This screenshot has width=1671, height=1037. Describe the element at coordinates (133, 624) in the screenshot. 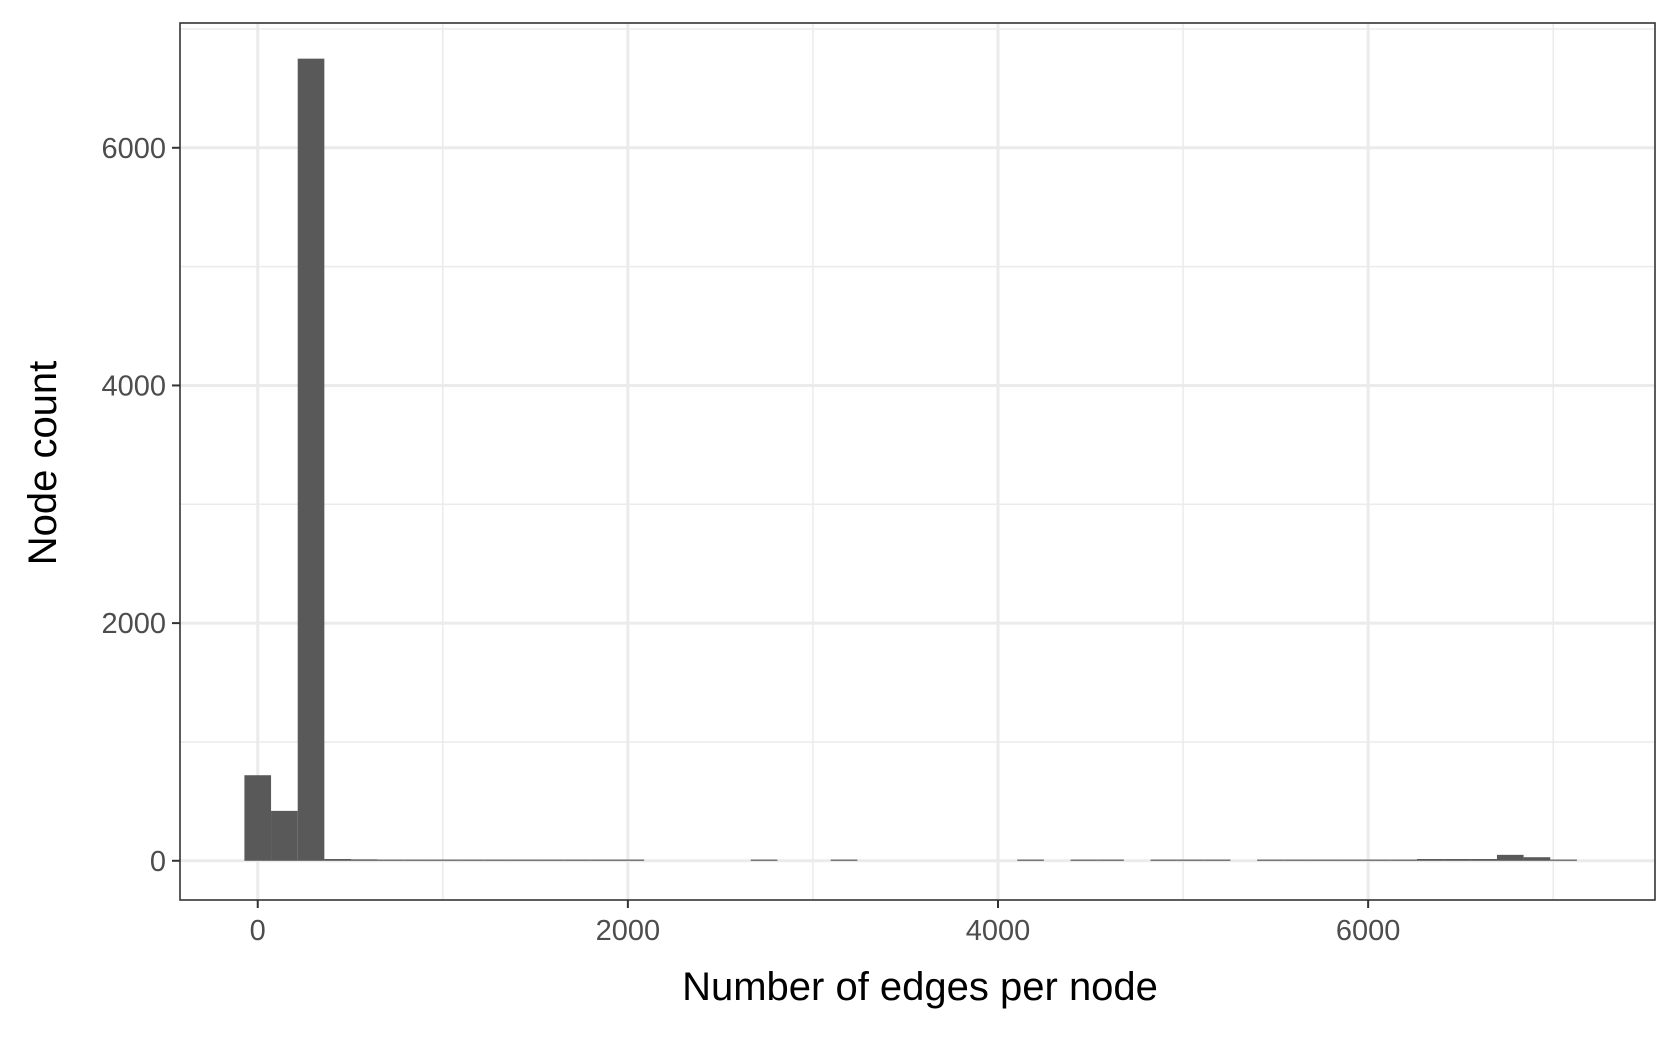

I see `y-tick-label: 2000` at that location.